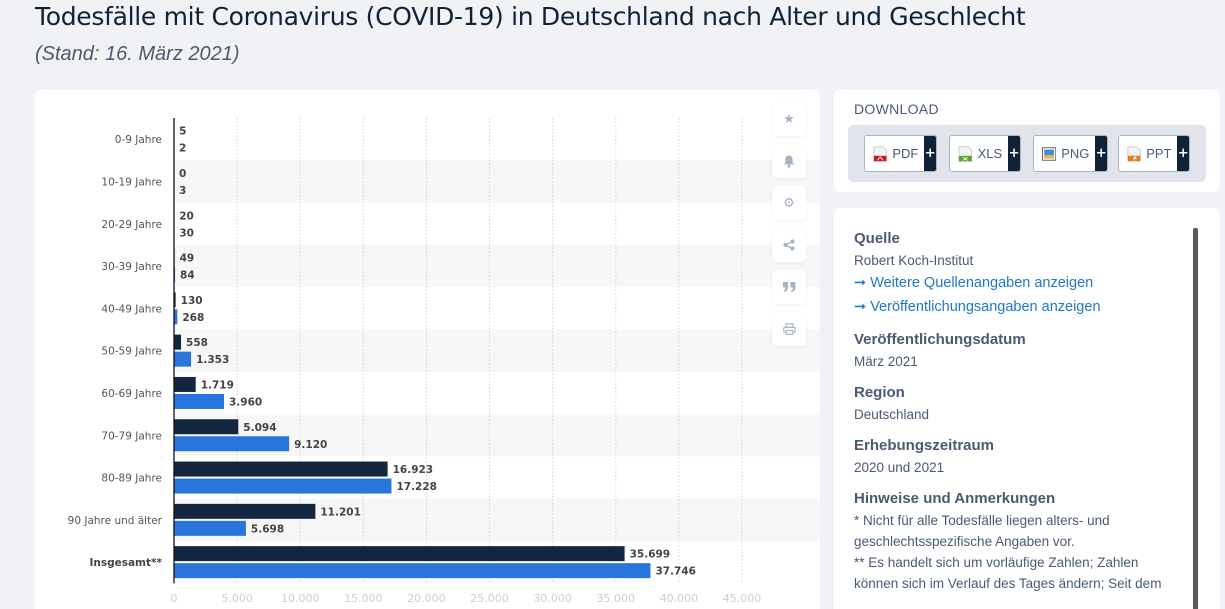 The height and width of the screenshot is (609, 1225). I want to click on quote-icon, so click(788, 287).